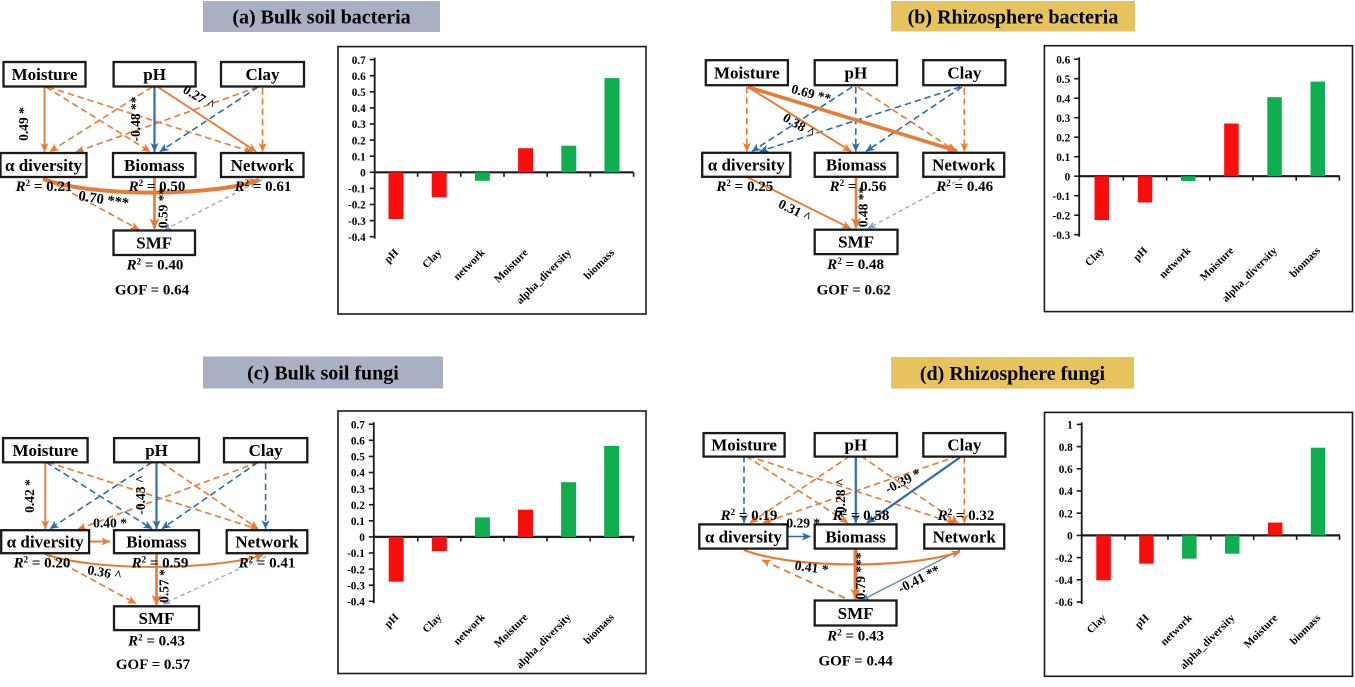 Image resolution: width=1355 pixels, height=687 pixels. I want to click on svg-text: (a) Bulk soil bacteria, so click(321, 18).